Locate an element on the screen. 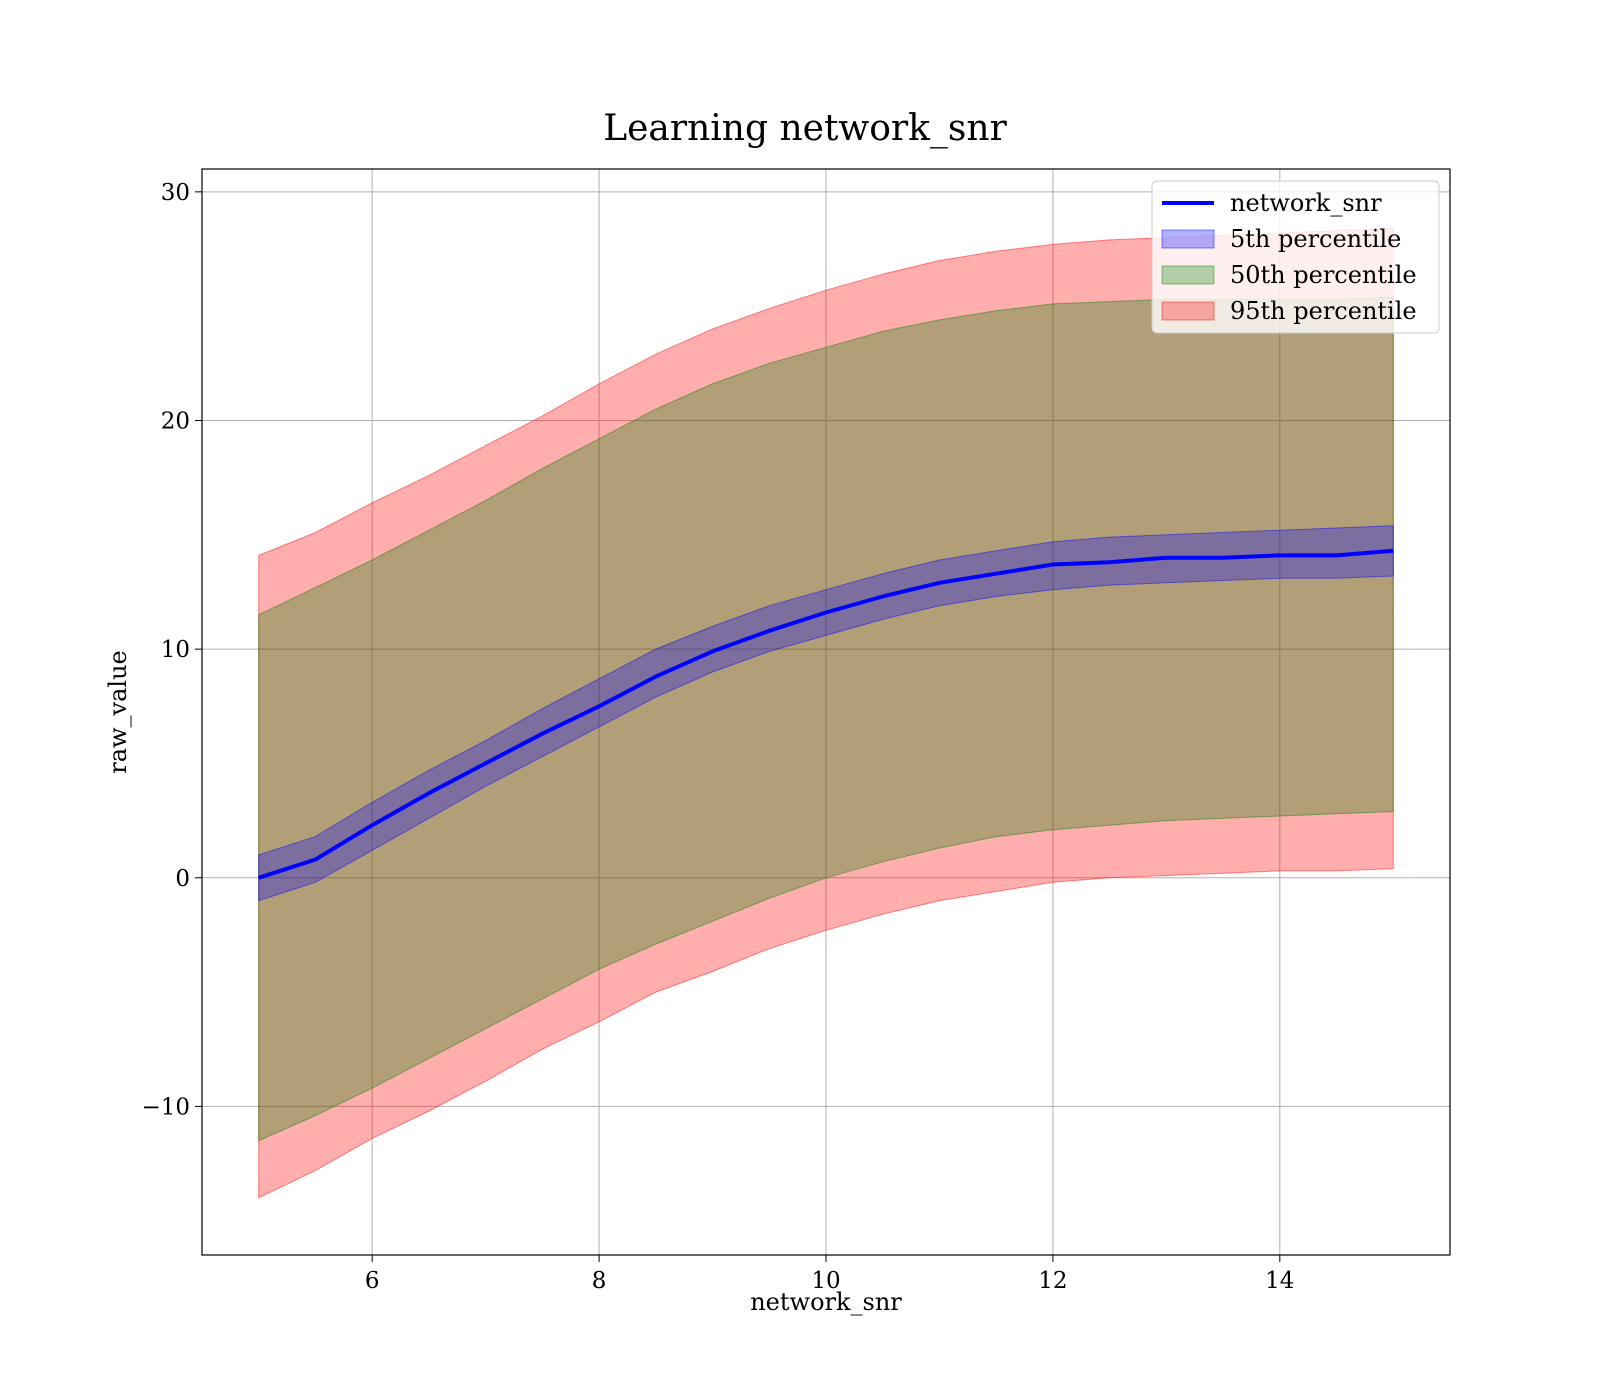 This screenshot has height=1400, width=1600. x-tick-label: 6 is located at coordinates (372, 1281).